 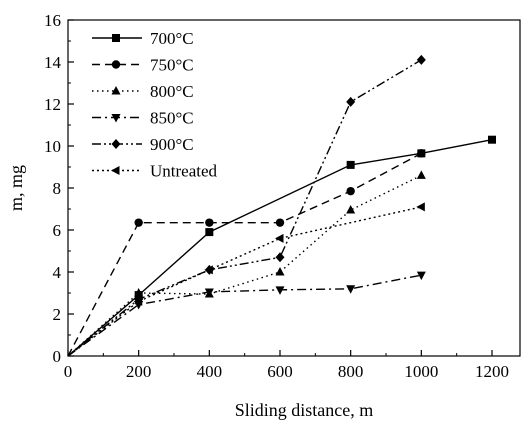 What do you see at coordinates (351, 371) in the screenshot?
I see `x-tick-label: 800` at bounding box center [351, 371].